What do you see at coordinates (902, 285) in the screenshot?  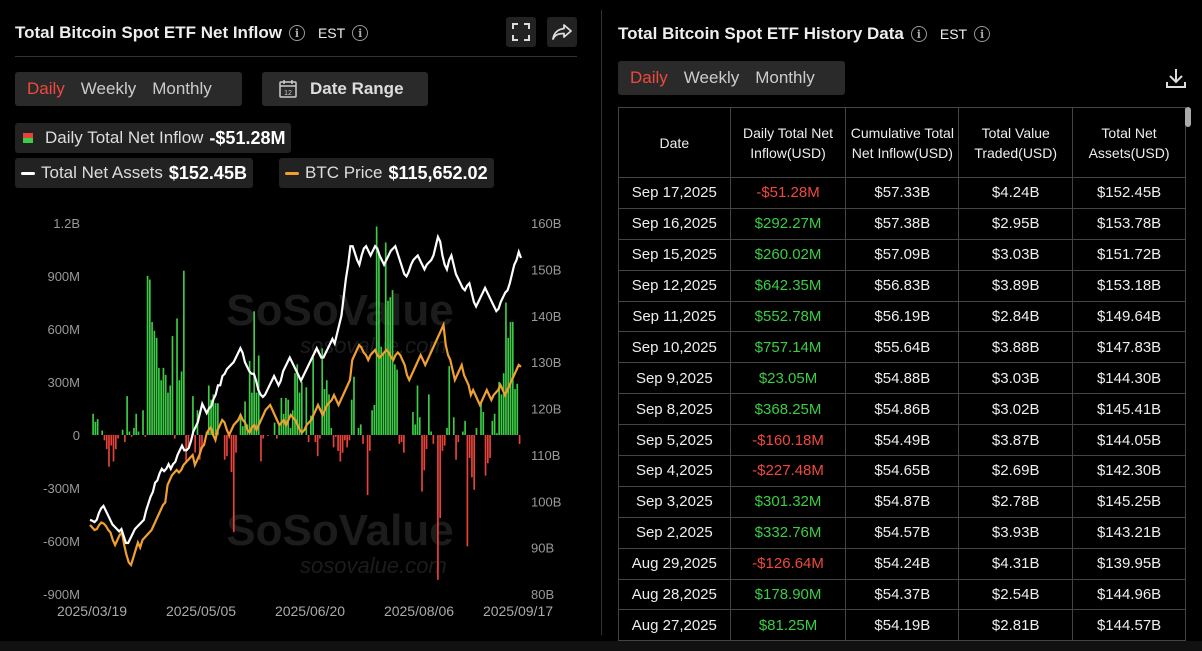 I see `table-row: Sep 12,2025 $642.35M $56.83B $3.89B $153.18B` at bounding box center [902, 285].